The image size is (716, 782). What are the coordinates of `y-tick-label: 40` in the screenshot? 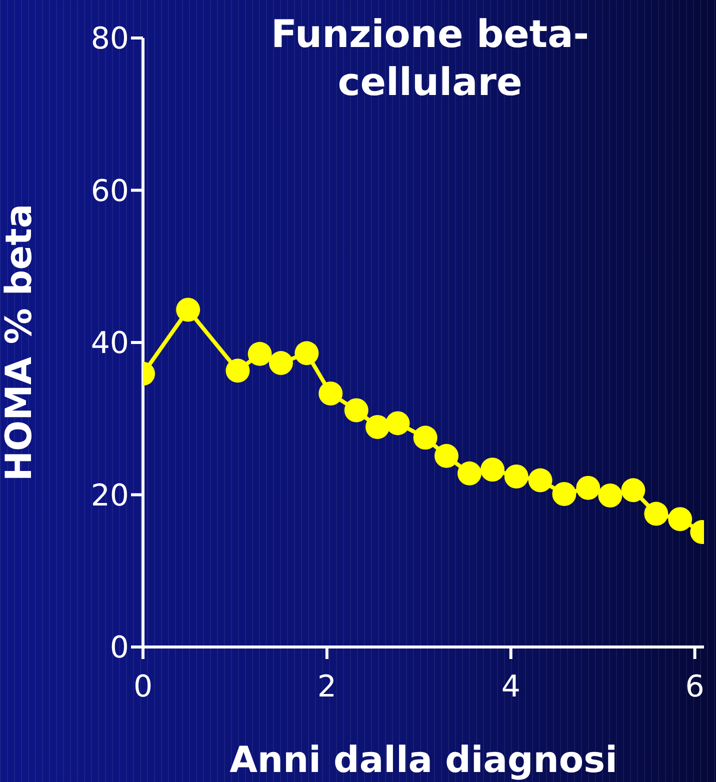 It's located at (109, 344).